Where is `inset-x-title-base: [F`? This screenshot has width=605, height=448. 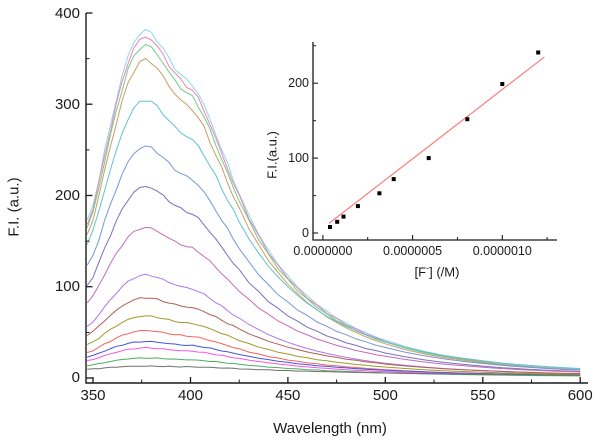
inset-x-title-base: [F is located at coordinates (420, 272).